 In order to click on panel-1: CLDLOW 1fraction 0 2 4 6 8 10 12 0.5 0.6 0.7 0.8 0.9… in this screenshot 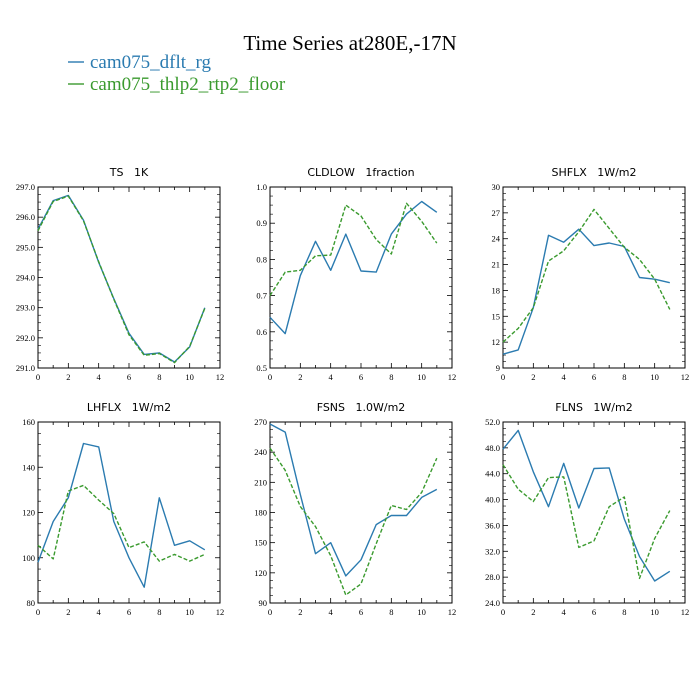, I will do `click(356, 274)`.